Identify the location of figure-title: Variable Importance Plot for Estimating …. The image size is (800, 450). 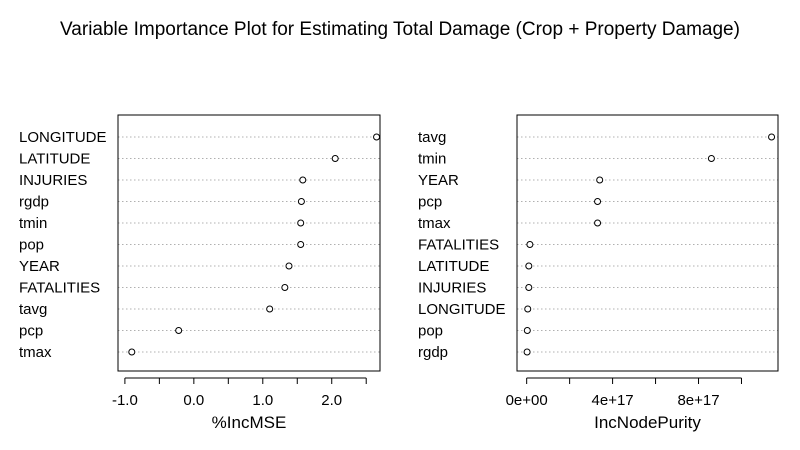
(400, 29).